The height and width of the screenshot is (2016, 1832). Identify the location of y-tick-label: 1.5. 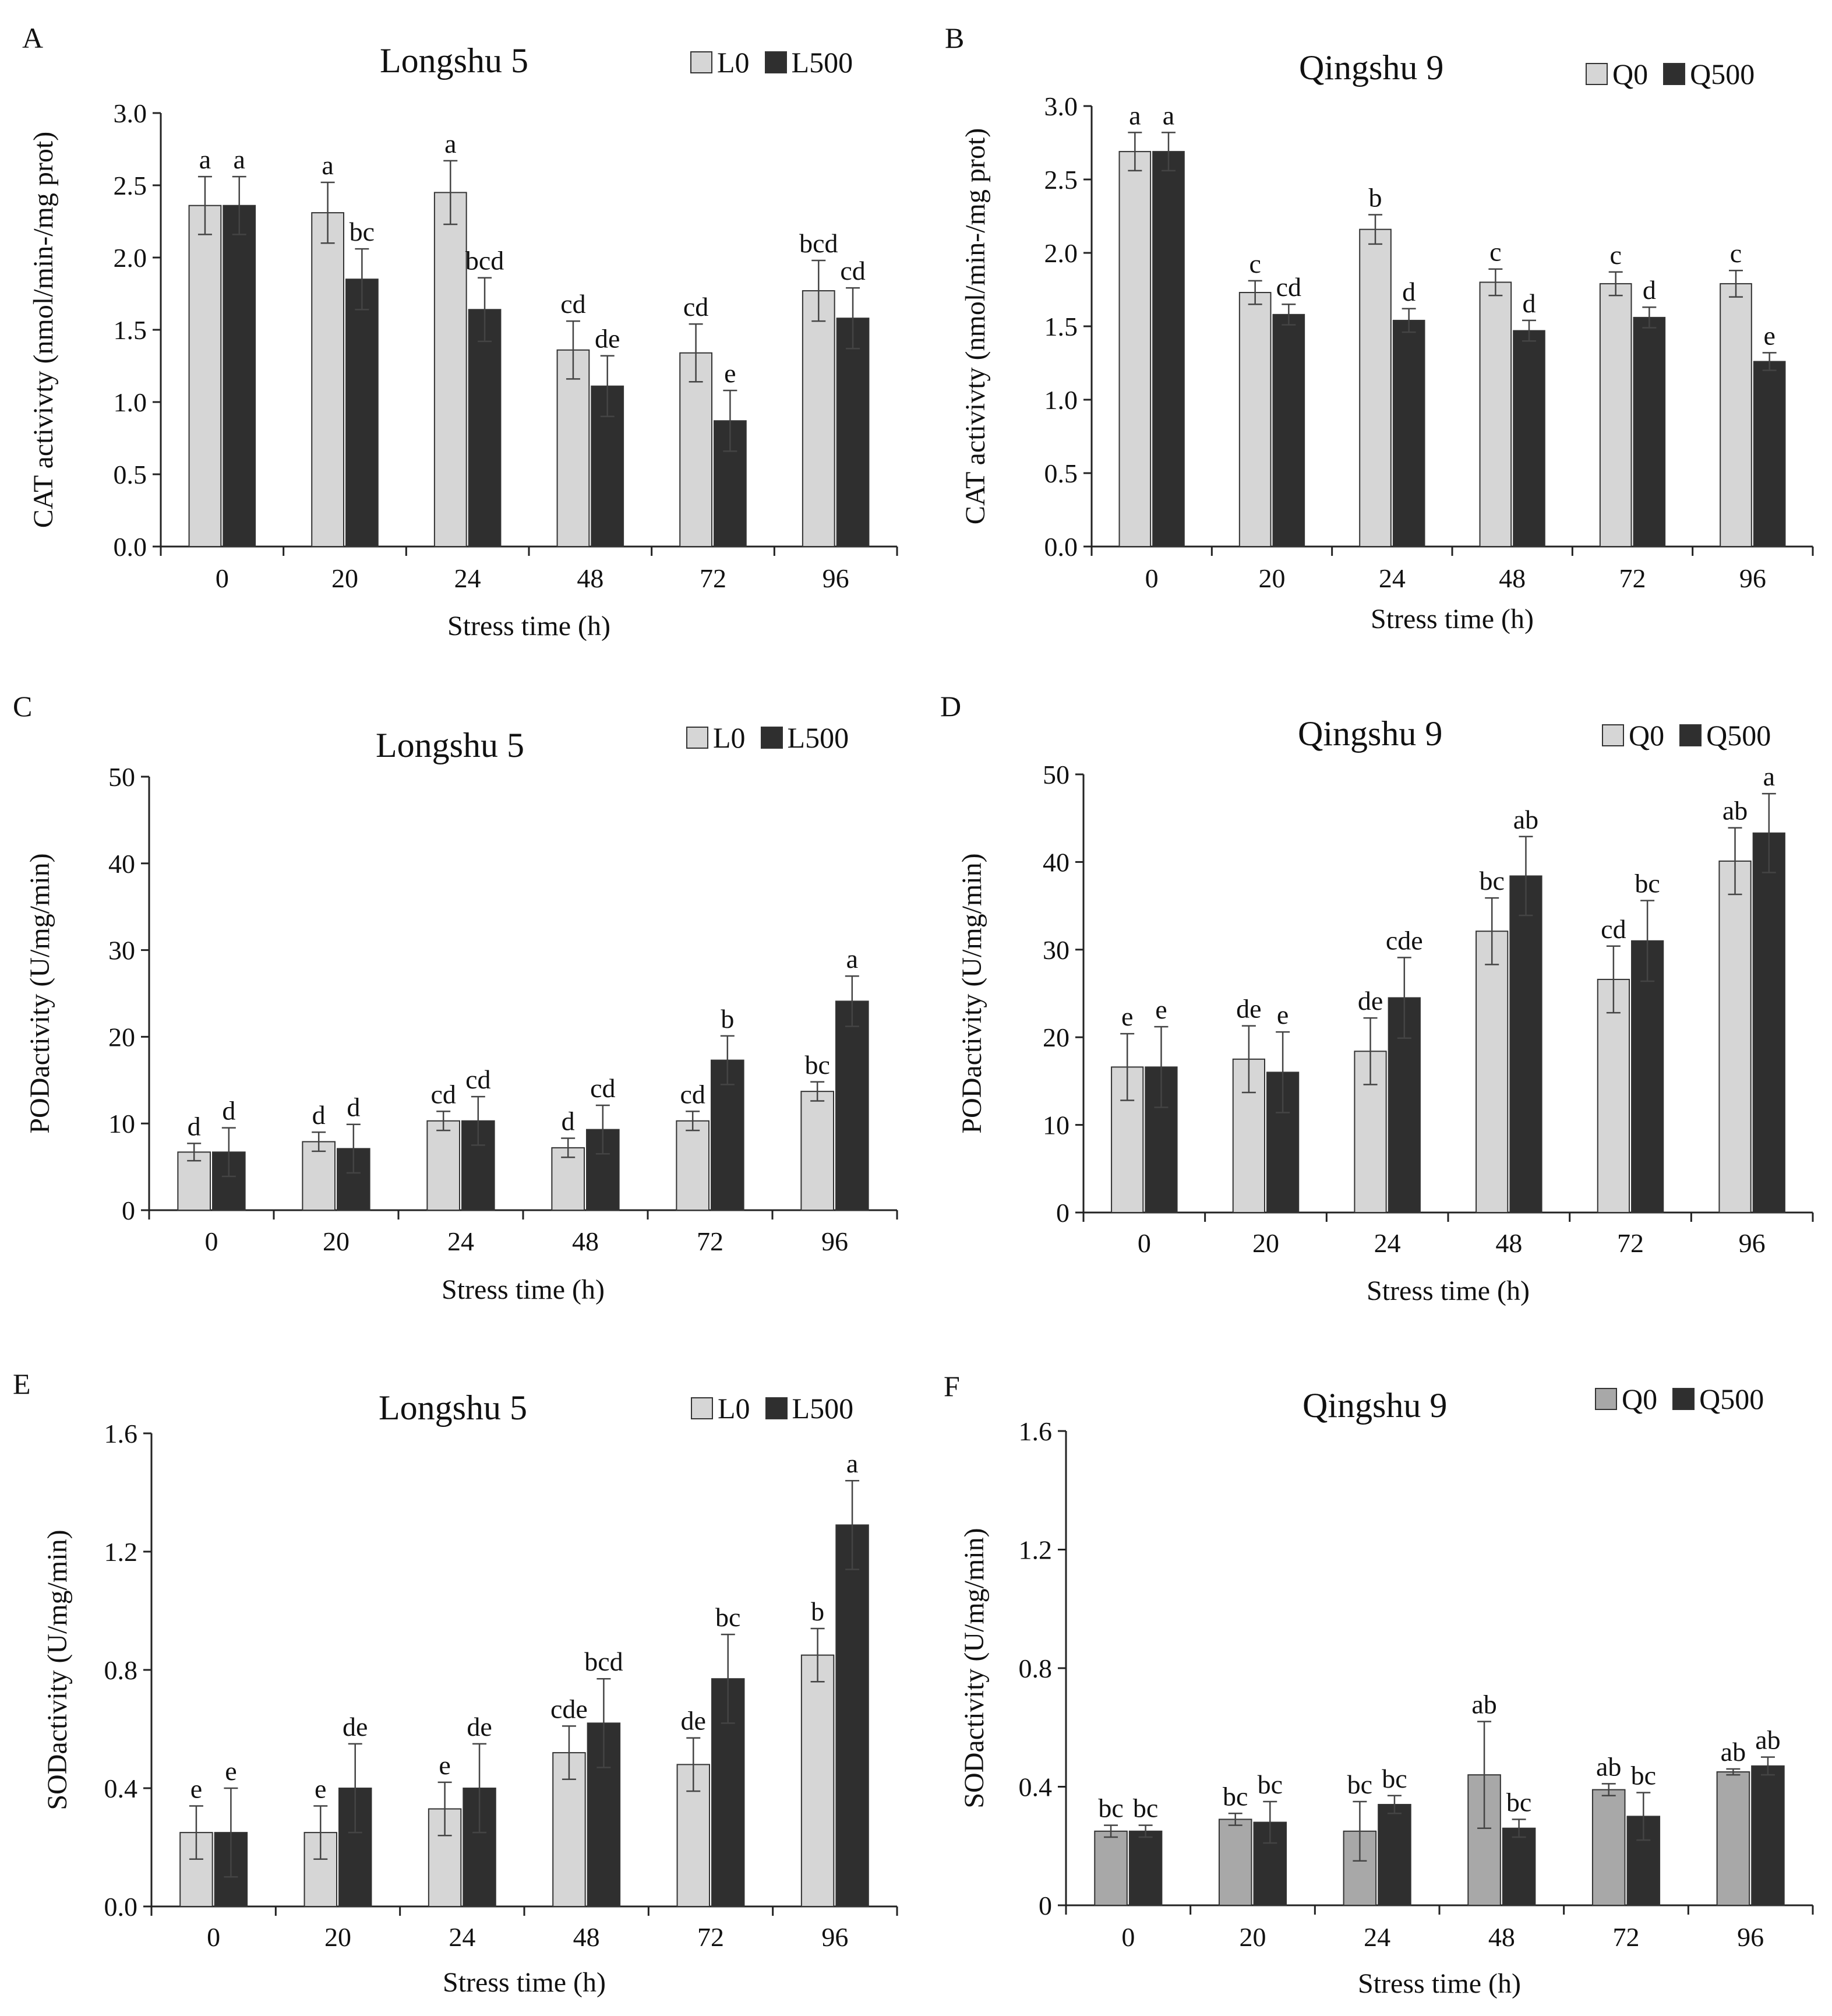
(131, 330).